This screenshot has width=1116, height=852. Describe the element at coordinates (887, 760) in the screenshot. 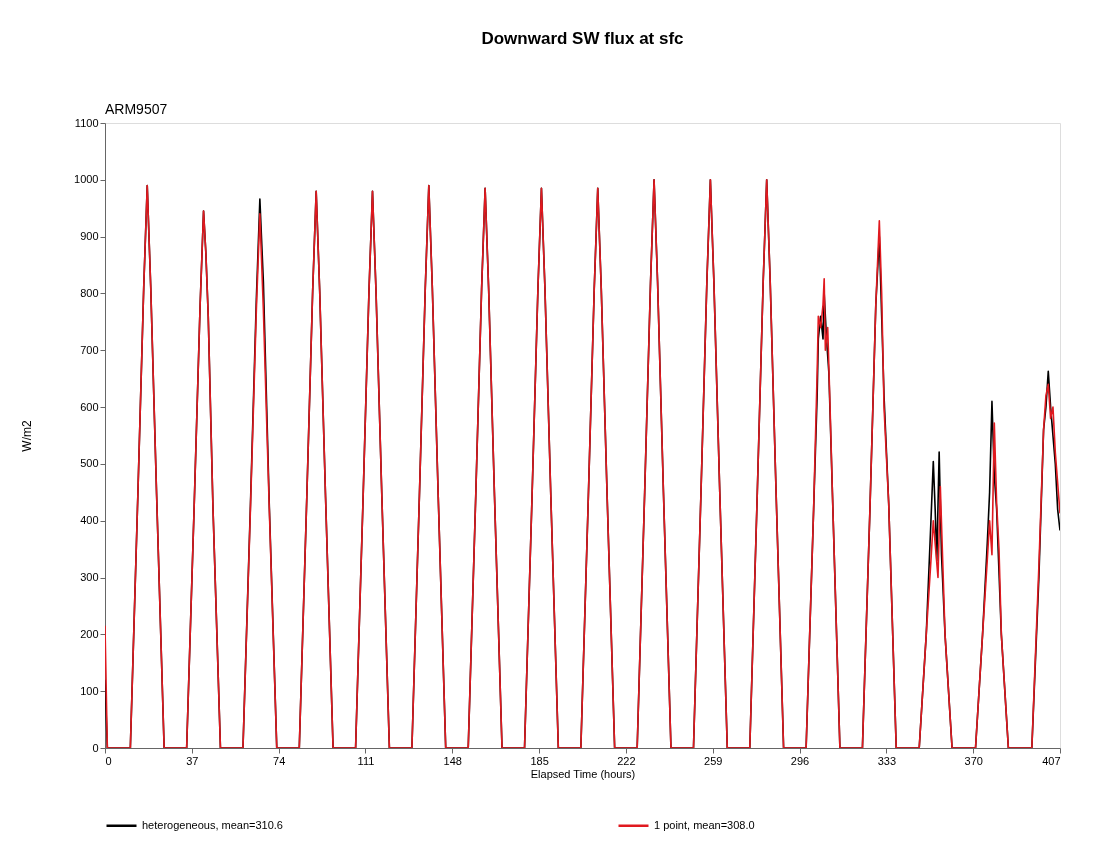

I see `x-tick-label: 333` at that location.